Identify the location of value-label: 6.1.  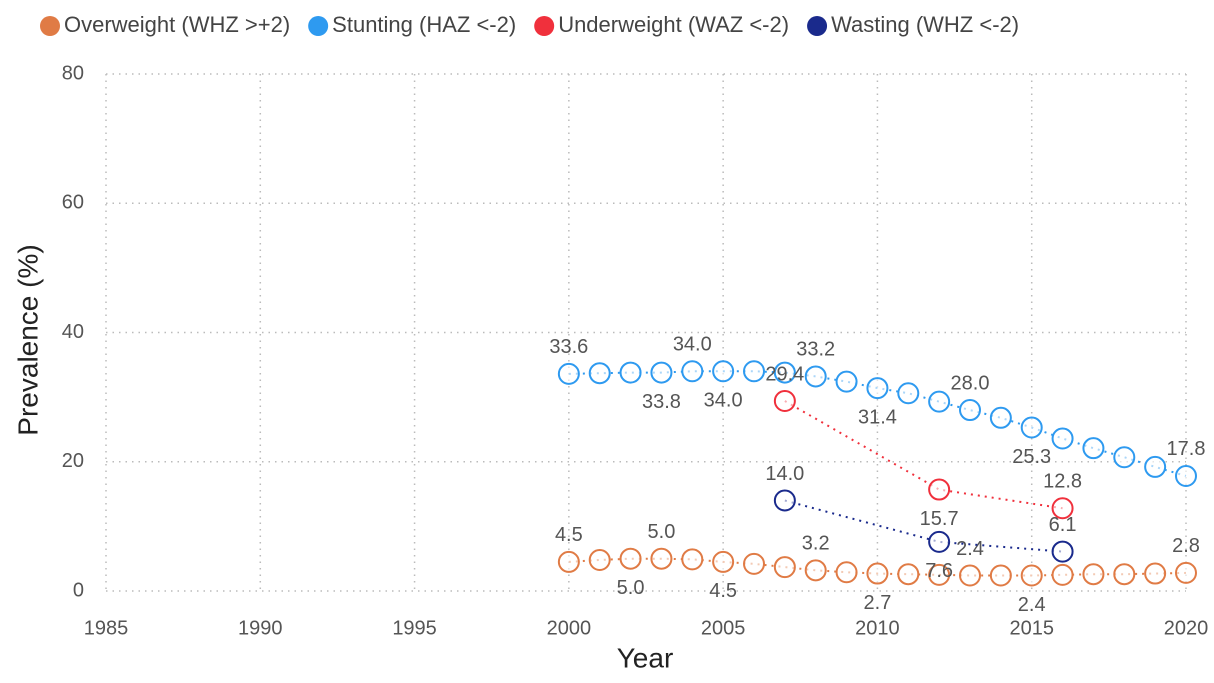
(1063, 525).